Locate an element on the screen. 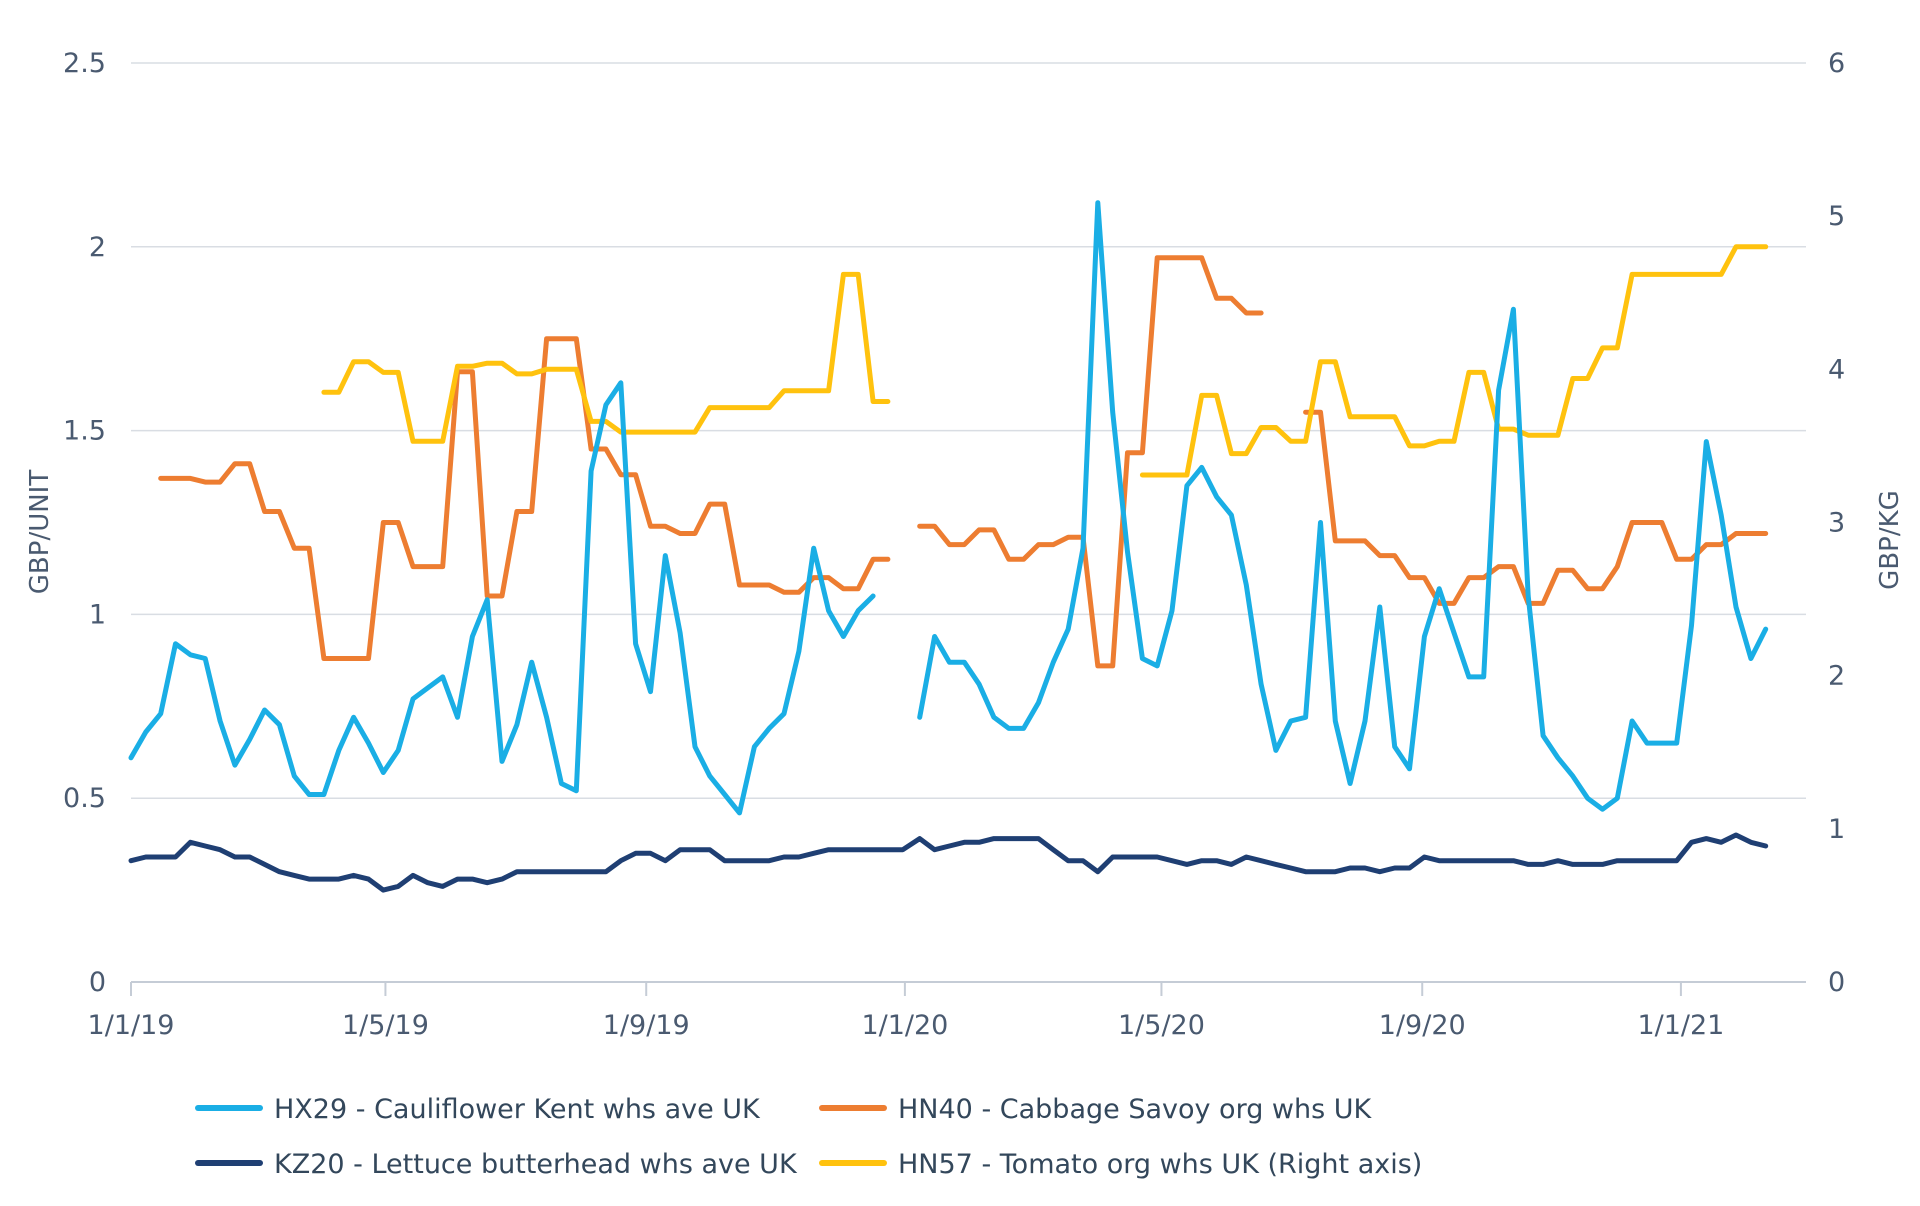  y-right-tick-label: 2 is located at coordinates (1836, 676).